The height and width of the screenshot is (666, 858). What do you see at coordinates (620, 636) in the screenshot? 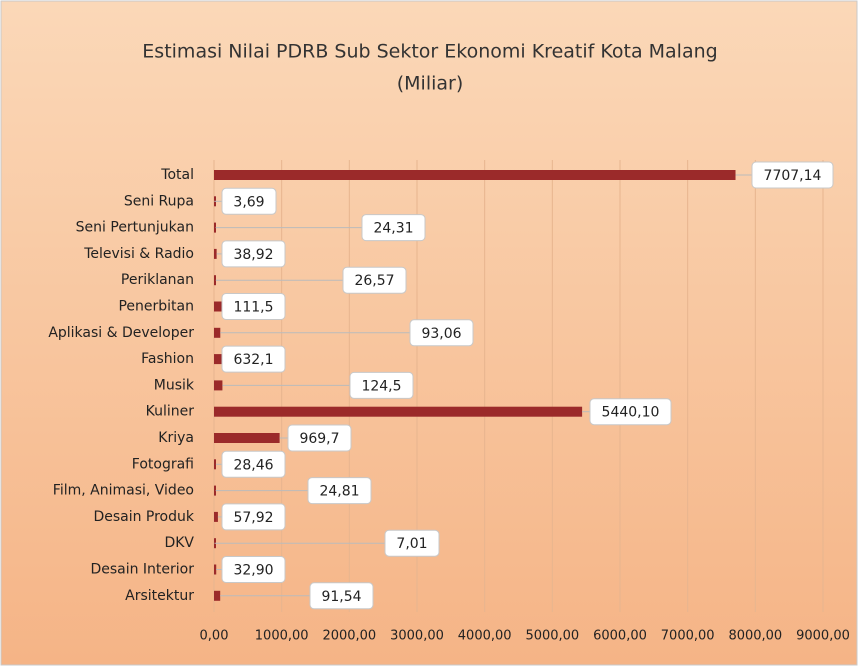
I see `x-tick-label: 6000,00` at bounding box center [620, 636].